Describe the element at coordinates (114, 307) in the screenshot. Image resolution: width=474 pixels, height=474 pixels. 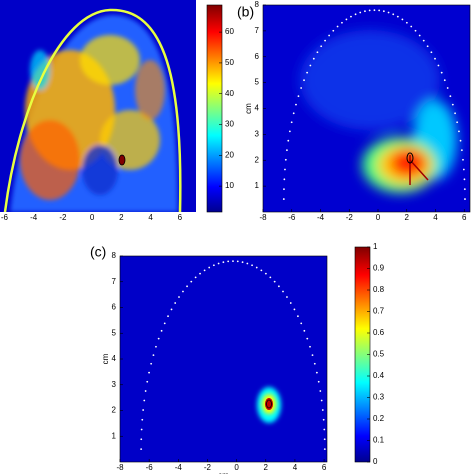
I see `y-tick-label: 6` at that location.